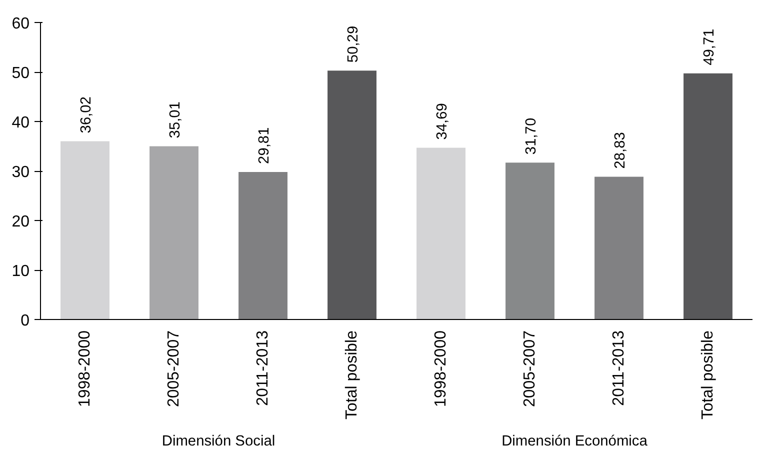 Image resolution: width=763 pixels, height=455 pixels. I want to click on data-label: 36,02, so click(86, 115).